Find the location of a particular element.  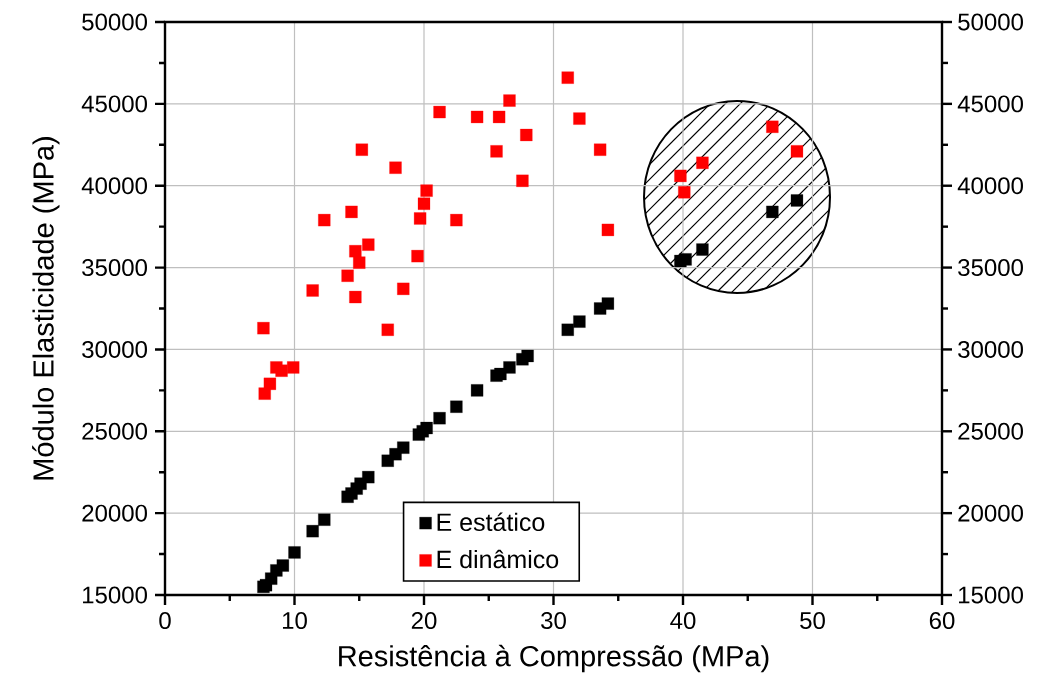

y2-tick-label: 20000 is located at coordinates (990, 513).